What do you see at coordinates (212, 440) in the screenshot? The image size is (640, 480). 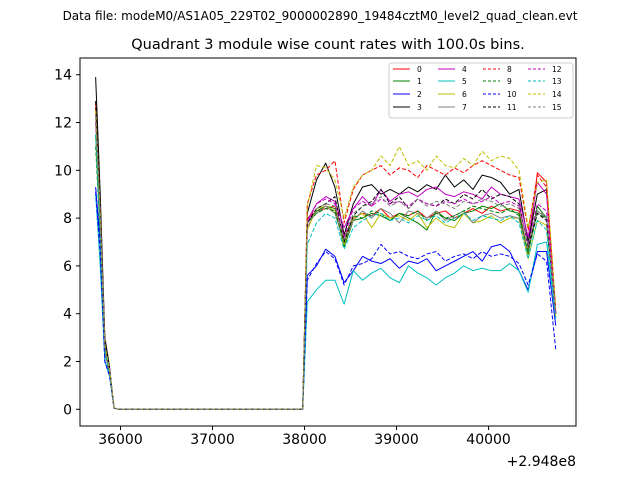 I see `x-tick-label-1: 37000` at bounding box center [212, 440].